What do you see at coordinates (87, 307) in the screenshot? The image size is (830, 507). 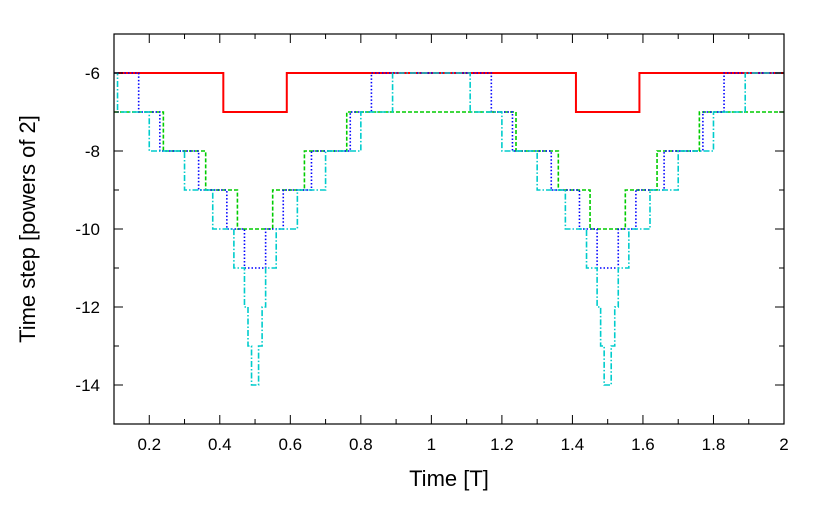 I see `y-tick-label: -12` at bounding box center [87, 307].